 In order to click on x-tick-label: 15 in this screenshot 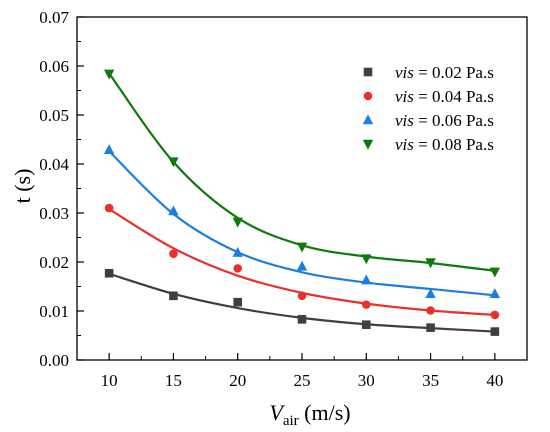, I will do `click(173, 380)`.